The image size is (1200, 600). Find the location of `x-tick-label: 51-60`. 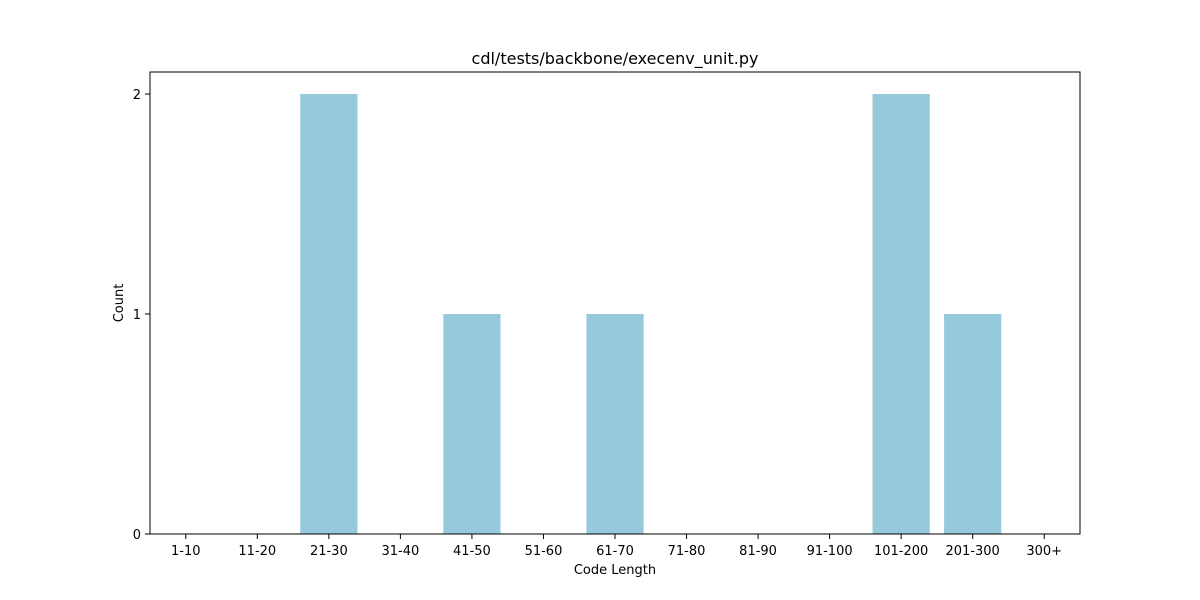

x-tick-label: 51-60 is located at coordinates (544, 551).